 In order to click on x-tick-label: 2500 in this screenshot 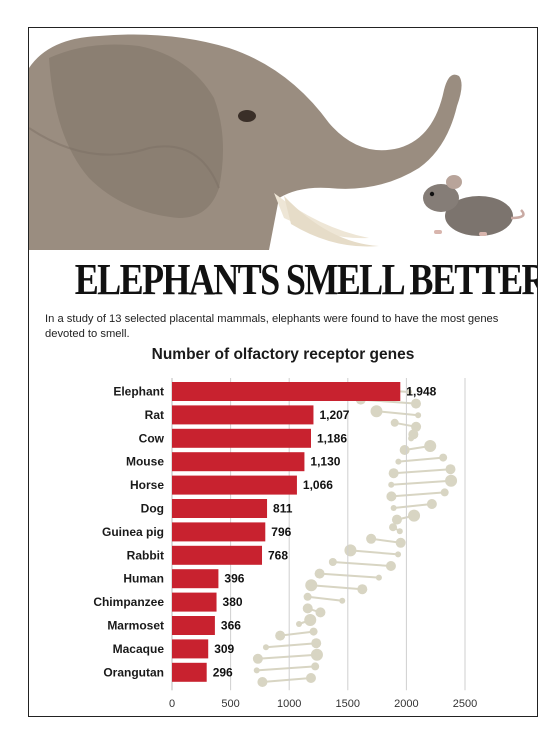, I will do `click(465, 703)`.